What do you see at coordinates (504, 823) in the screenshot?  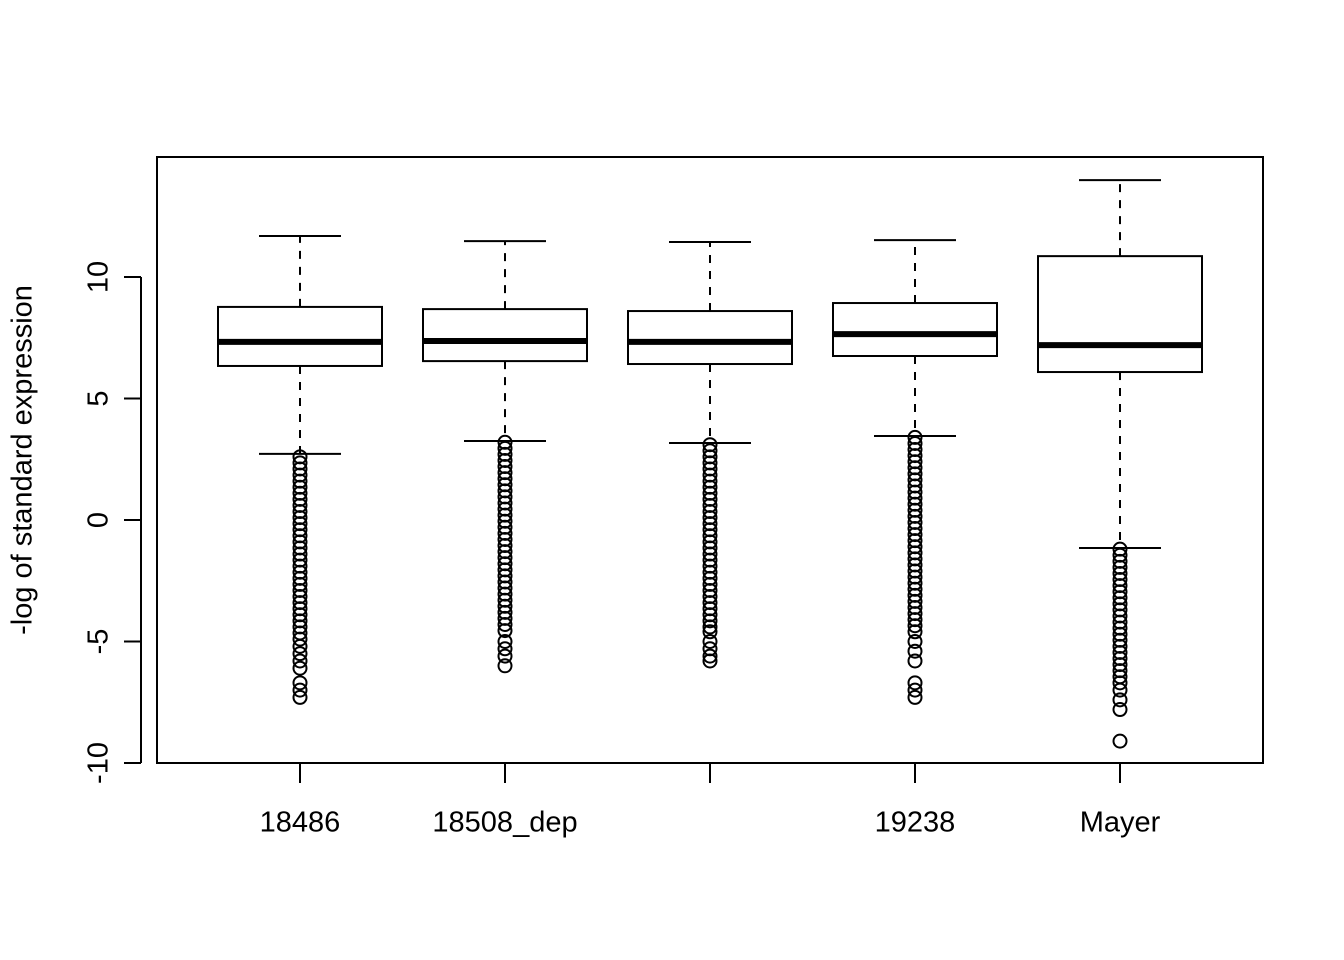 I see `x-tick-label: 18508_dep` at bounding box center [504, 823].